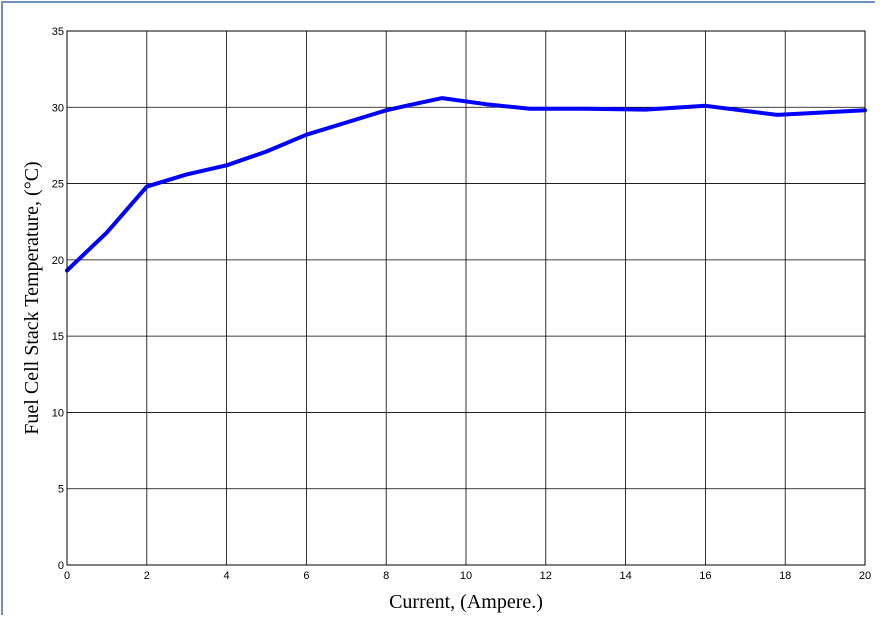  I want to click on y-tick-label: 30, so click(58, 108).